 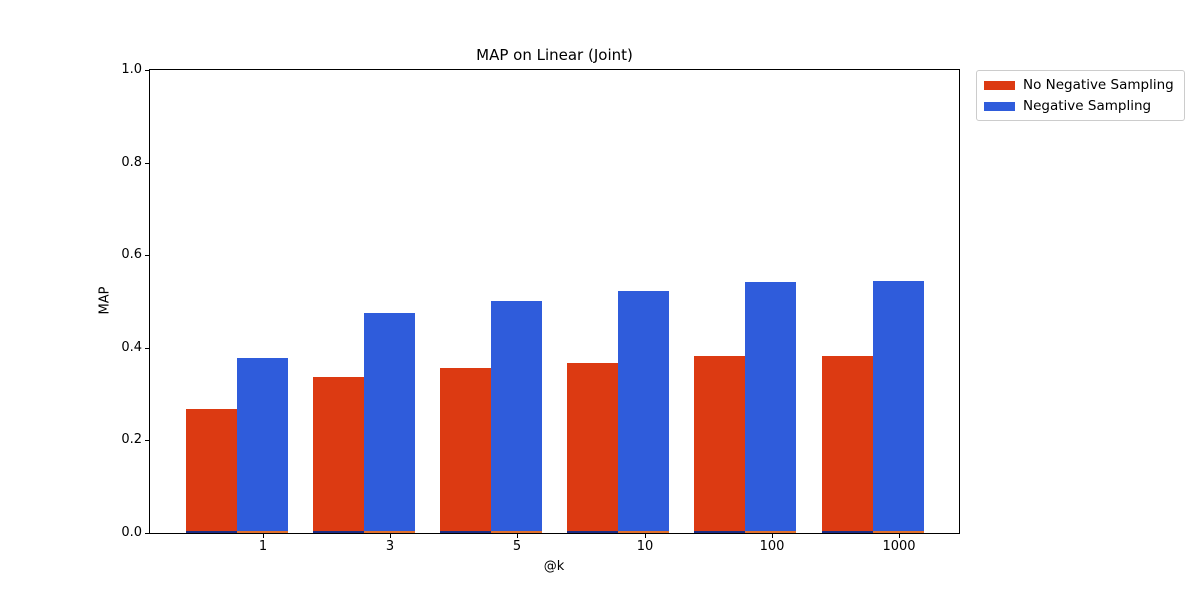 What do you see at coordinates (390, 546) in the screenshot?
I see `x-tick-label: 3` at bounding box center [390, 546].